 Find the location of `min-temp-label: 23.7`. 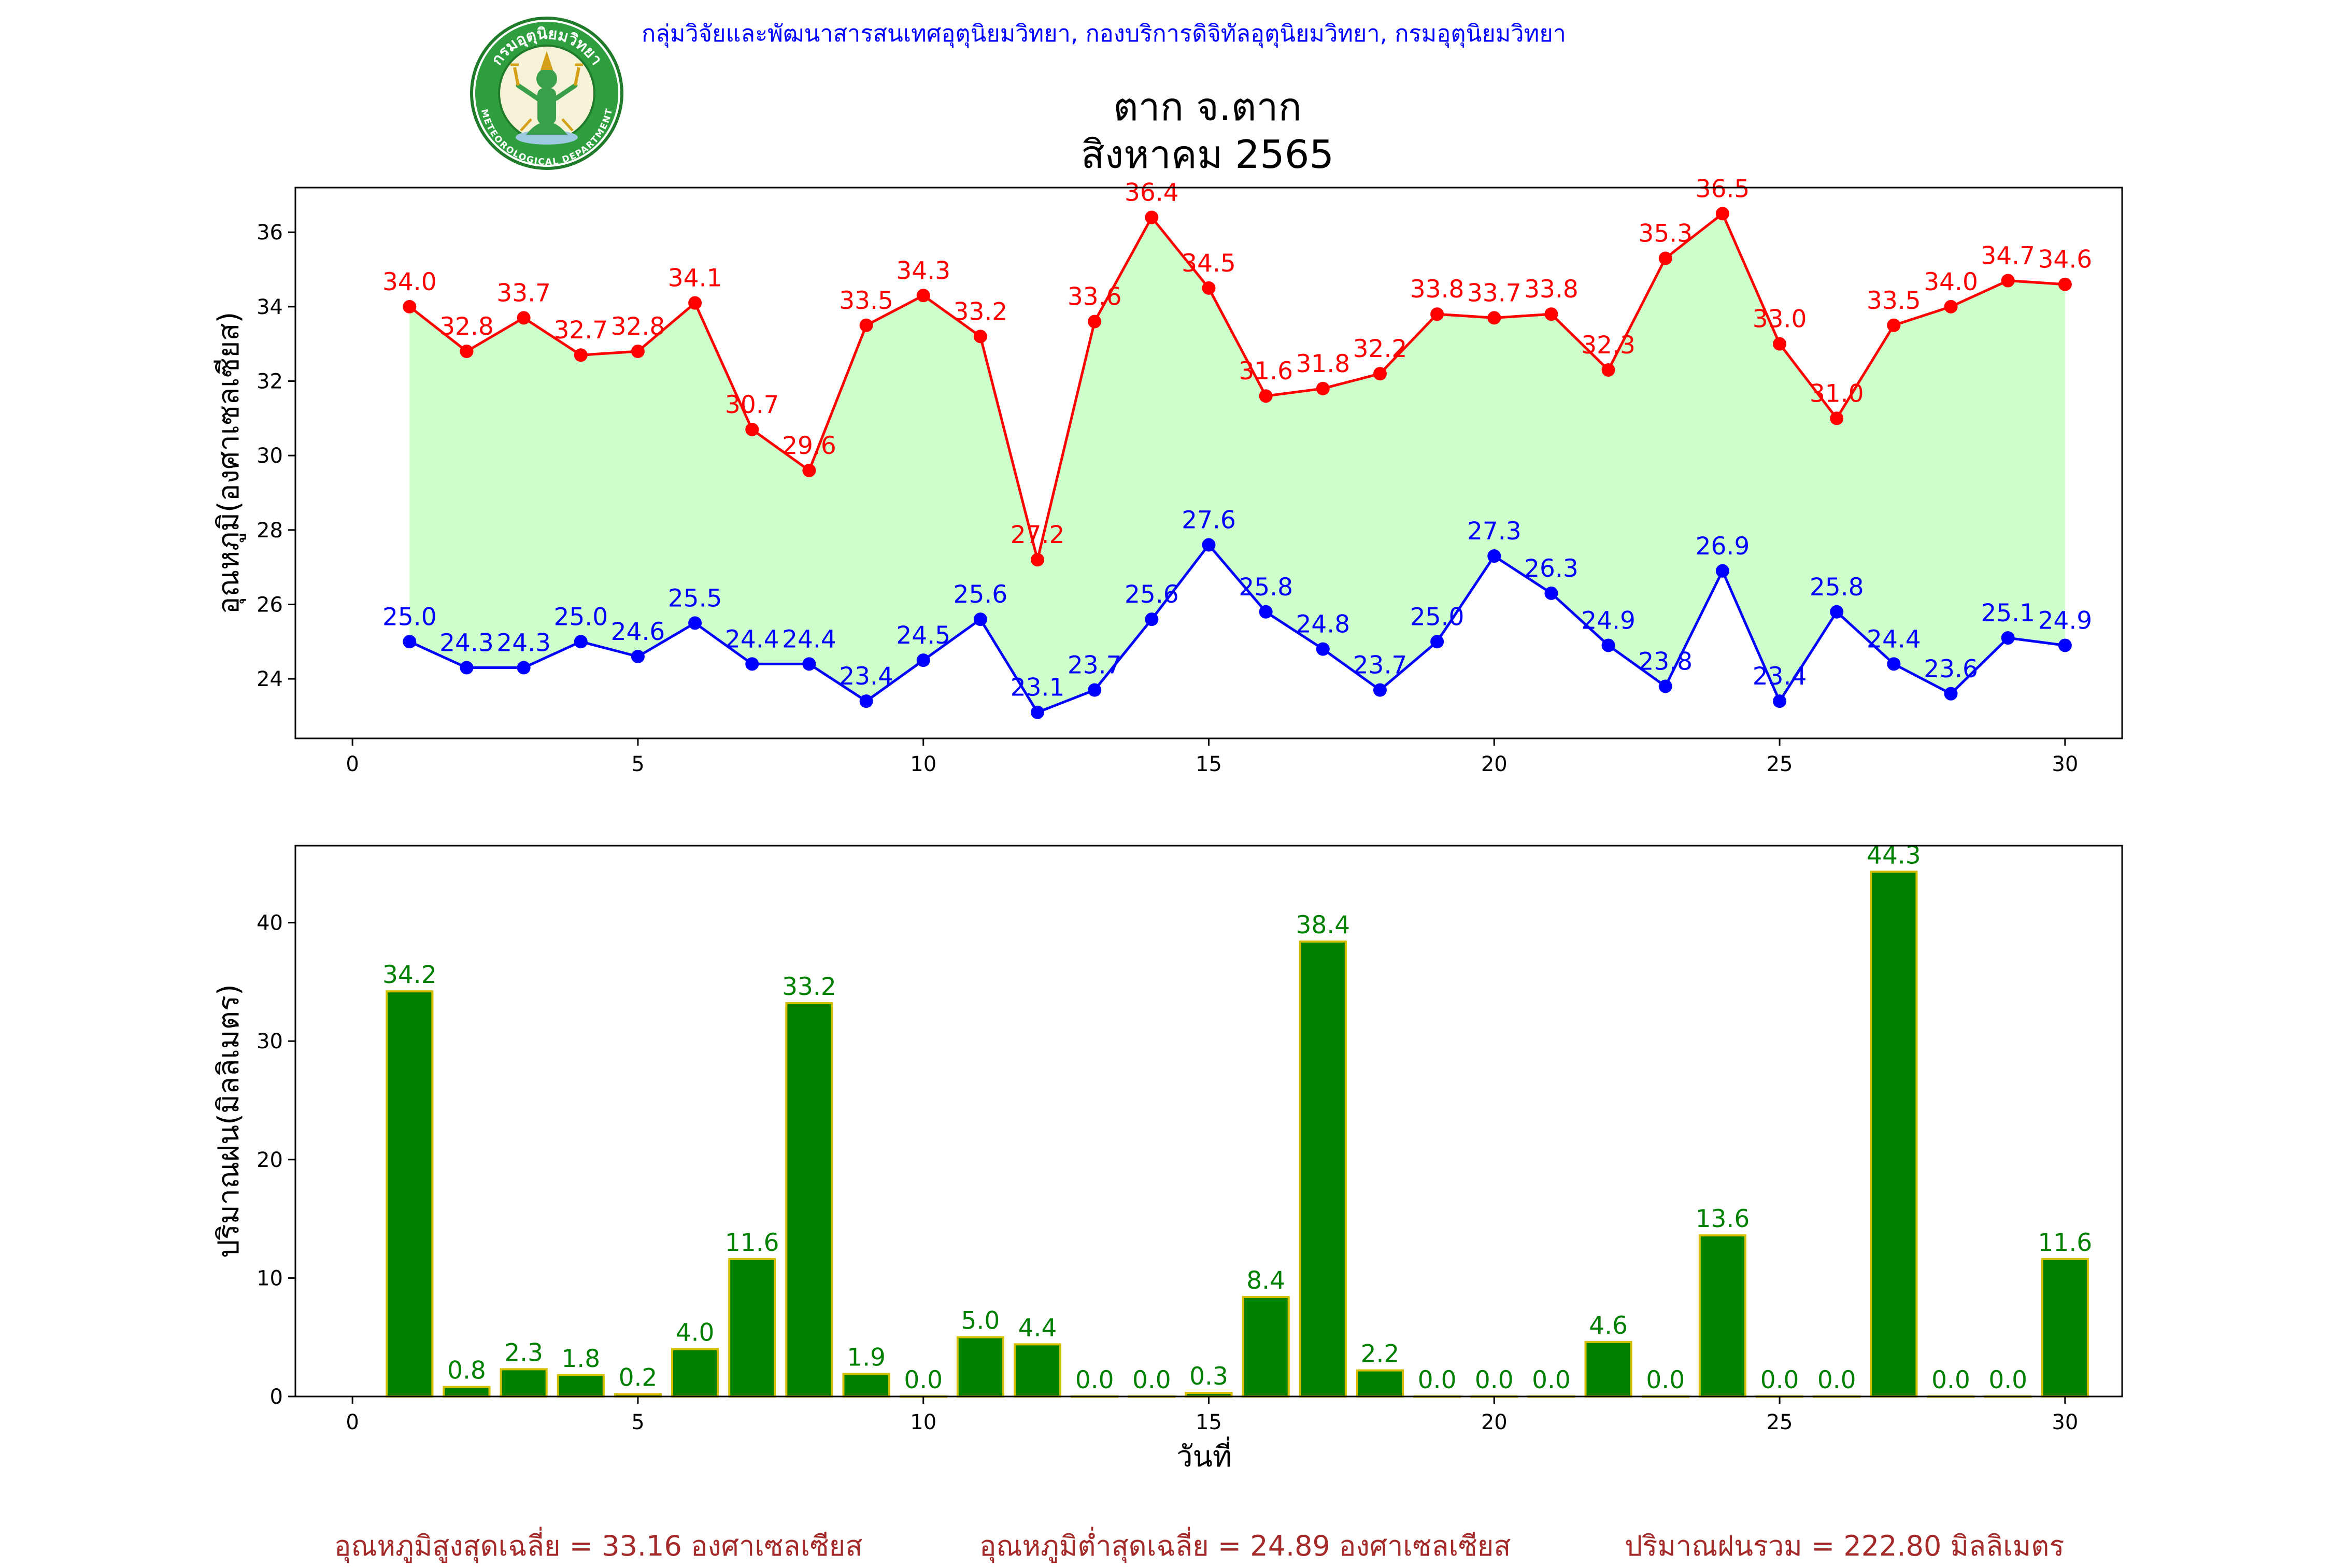

min-temp-label: 23.7 is located at coordinates (1095, 665).